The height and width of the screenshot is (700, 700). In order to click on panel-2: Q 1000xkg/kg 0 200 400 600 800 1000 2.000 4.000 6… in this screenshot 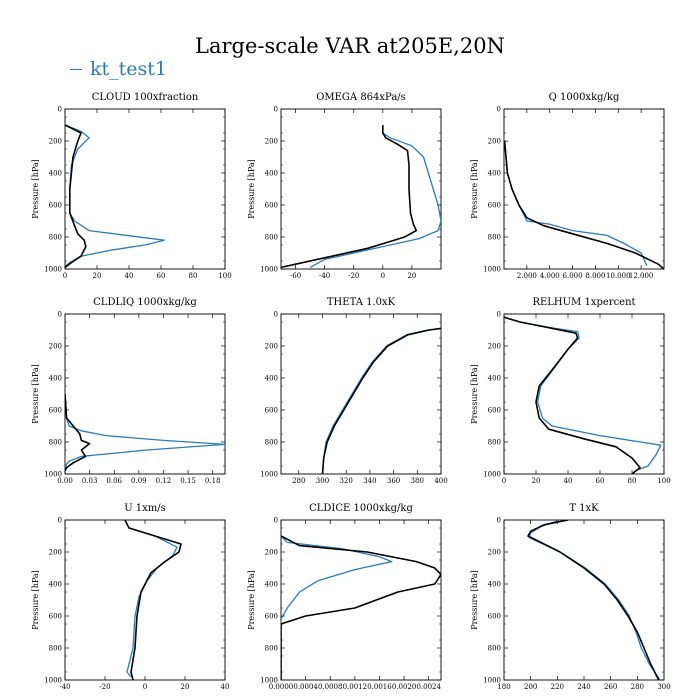, I will do `click(567, 186)`.